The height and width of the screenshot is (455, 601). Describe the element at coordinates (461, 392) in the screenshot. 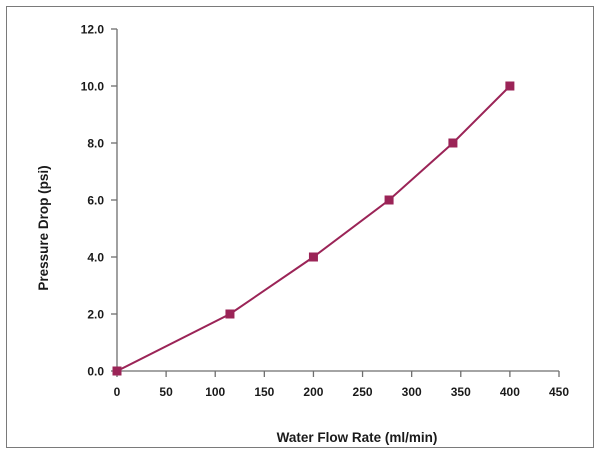

I see `x-tick-label: 350` at that location.